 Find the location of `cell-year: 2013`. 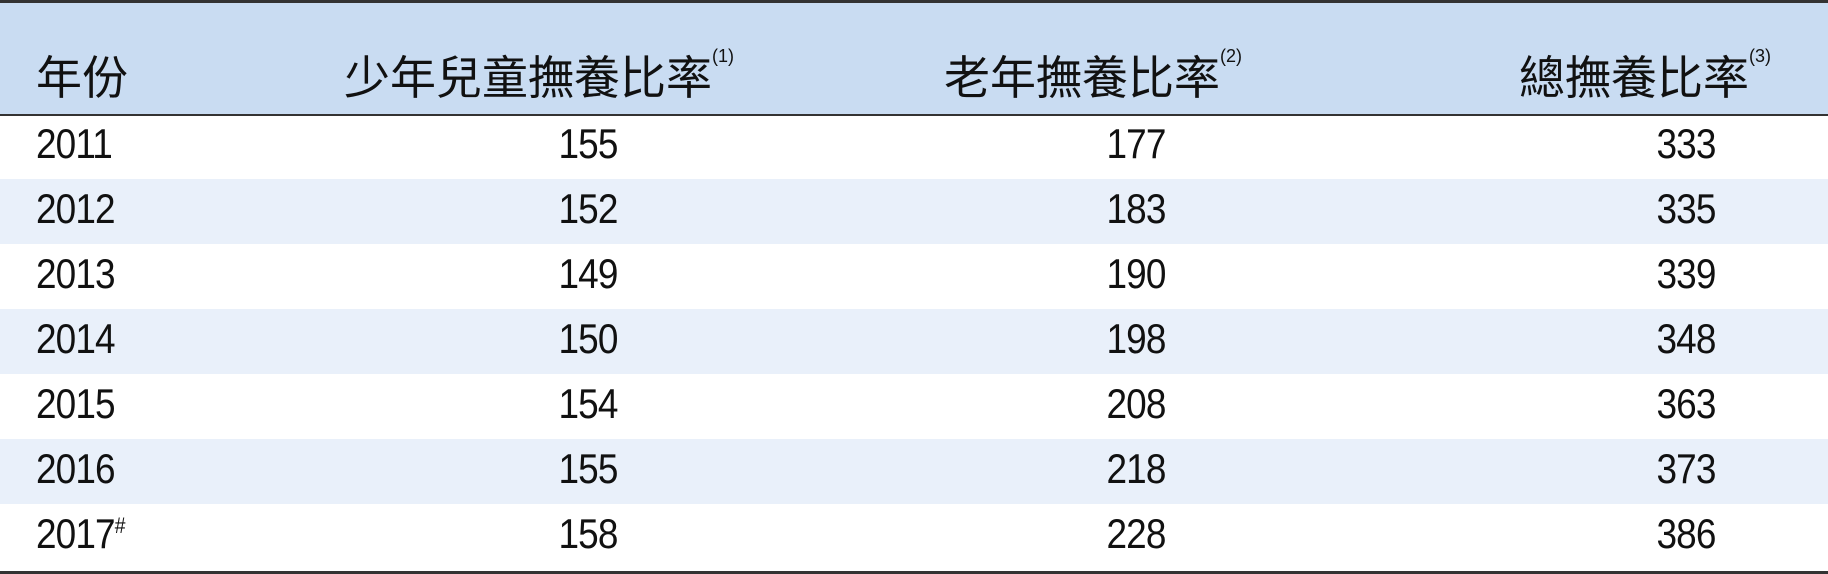

cell-year: 2013 is located at coordinates (76, 273).